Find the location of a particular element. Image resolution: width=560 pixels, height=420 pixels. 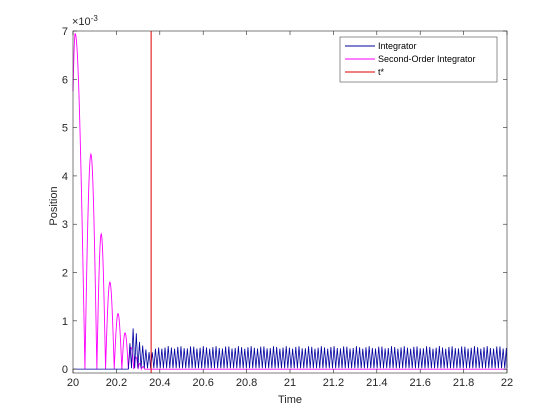

legend-label-second-order: Second-Order Integrator is located at coordinates (427, 59).